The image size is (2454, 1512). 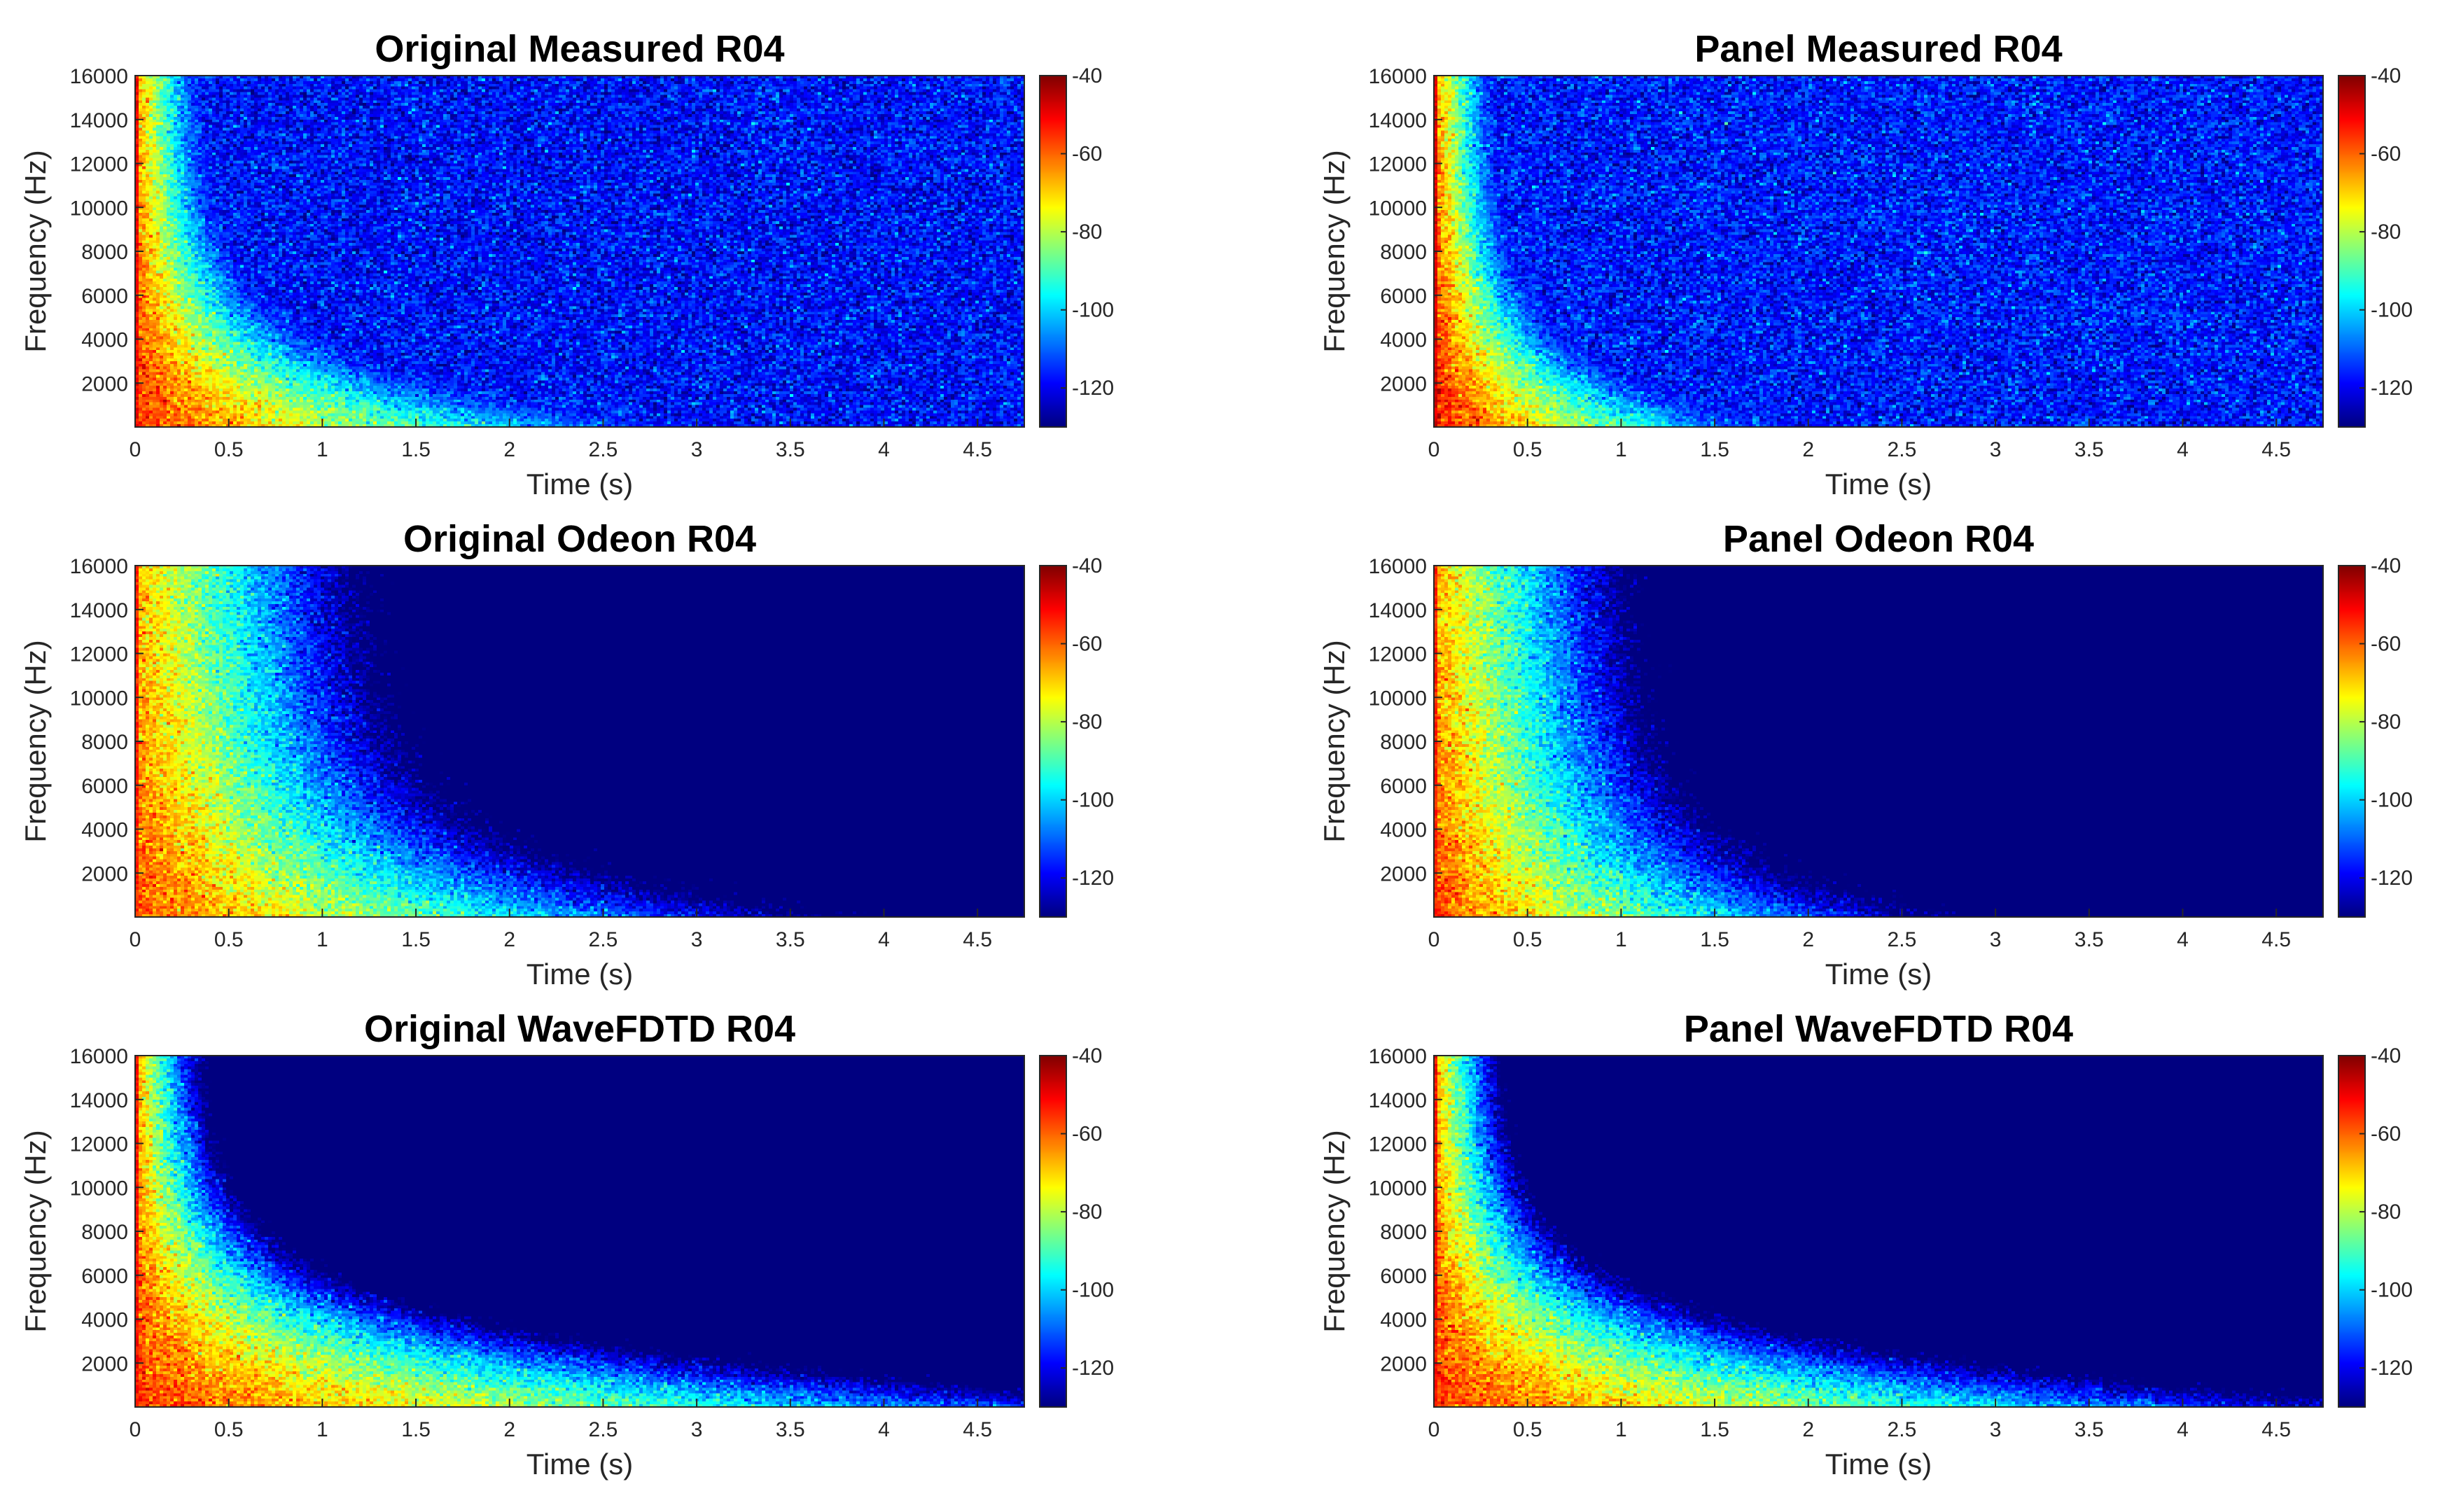 I want to click on y-tick-label: 6000, so click(x=104, y=786).